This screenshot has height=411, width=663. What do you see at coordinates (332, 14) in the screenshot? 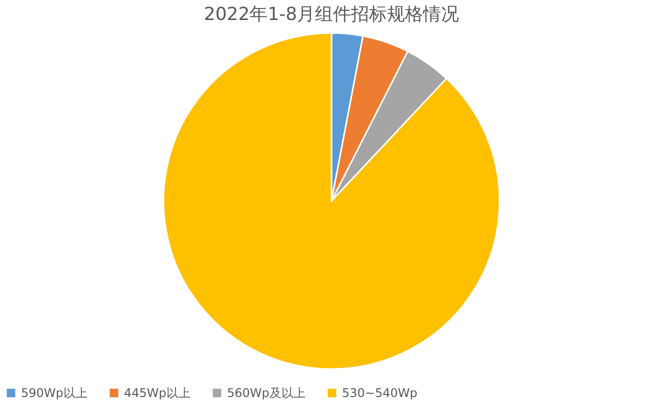
I see `chart-title: 2022年1-8月组件招标规格情况` at bounding box center [332, 14].